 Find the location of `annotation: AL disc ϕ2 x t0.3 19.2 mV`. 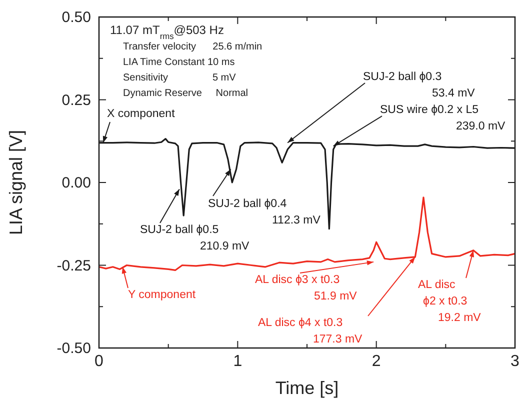

annotation: AL disc ϕ2 x t0.3 19.2 mV is located at coordinates (450, 301).